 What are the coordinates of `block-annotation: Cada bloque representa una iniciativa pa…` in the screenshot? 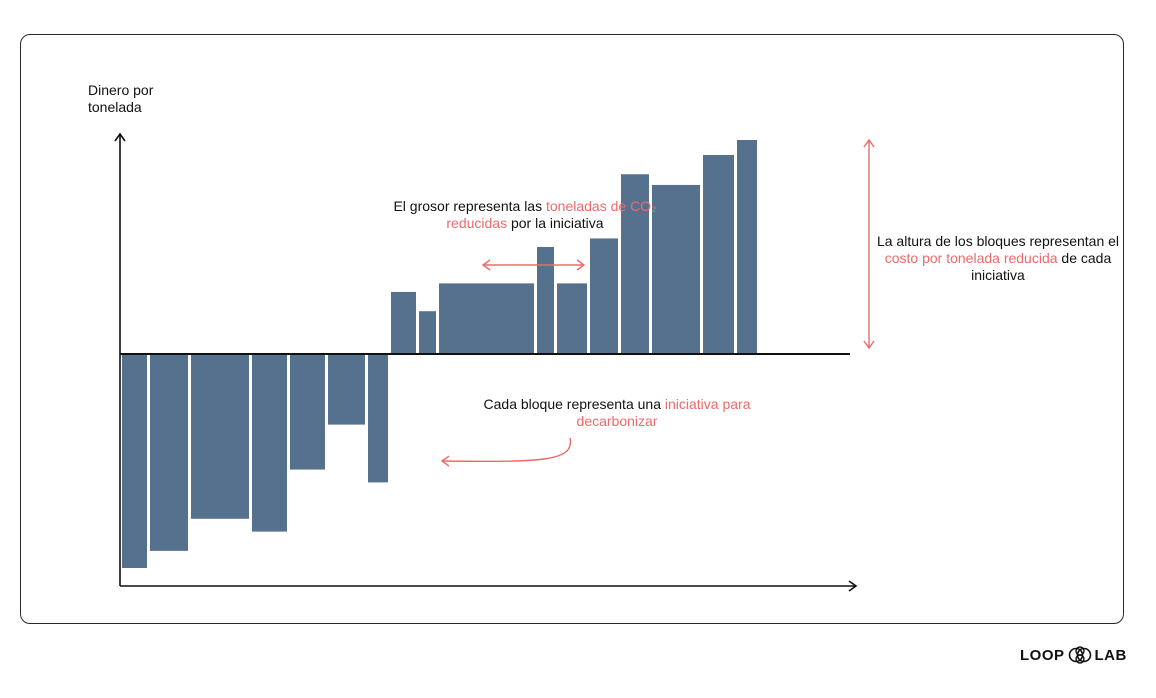 It's located at (617, 413).